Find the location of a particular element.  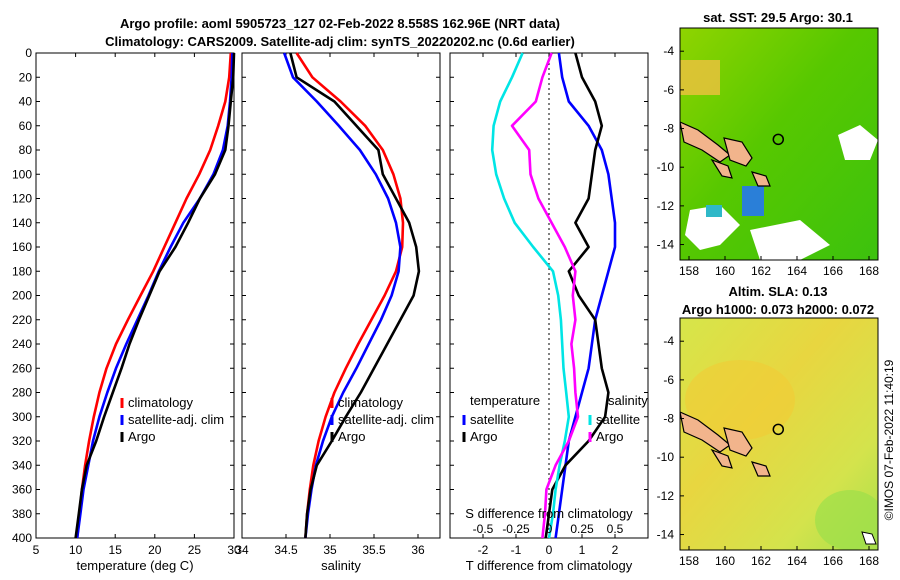

y-tick-label: 180 is located at coordinates (22, 271).